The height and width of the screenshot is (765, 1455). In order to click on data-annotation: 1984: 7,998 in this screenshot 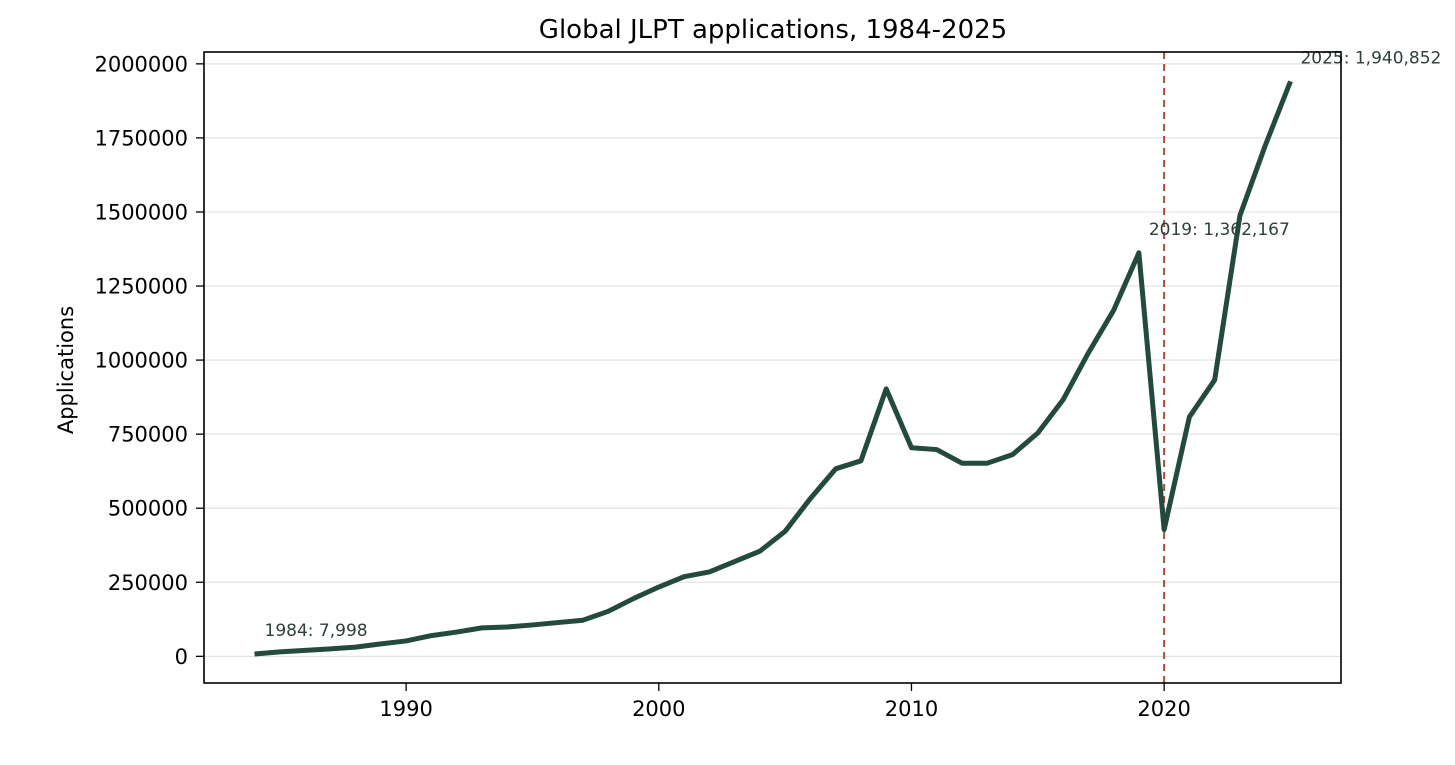, I will do `click(316, 631)`.